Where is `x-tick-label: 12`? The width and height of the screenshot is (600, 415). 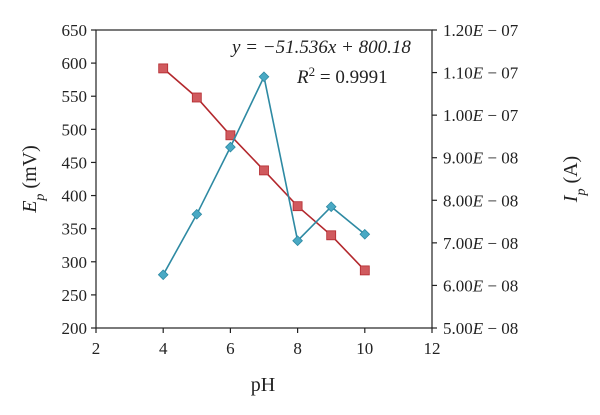
x-tick-label: 12 is located at coordinates (432, 348).